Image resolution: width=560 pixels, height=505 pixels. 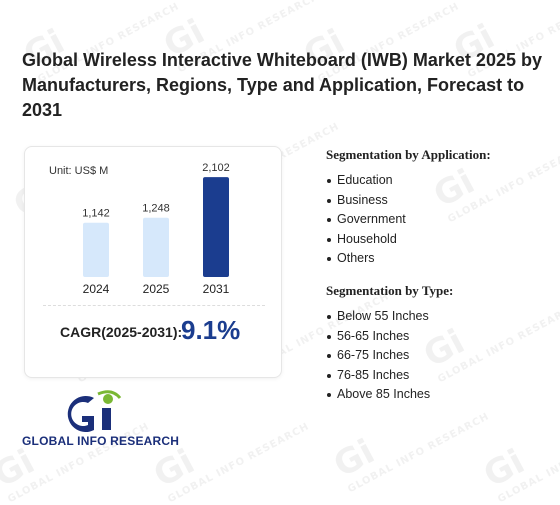 I want to click on divider, so click(x=154, y=305).